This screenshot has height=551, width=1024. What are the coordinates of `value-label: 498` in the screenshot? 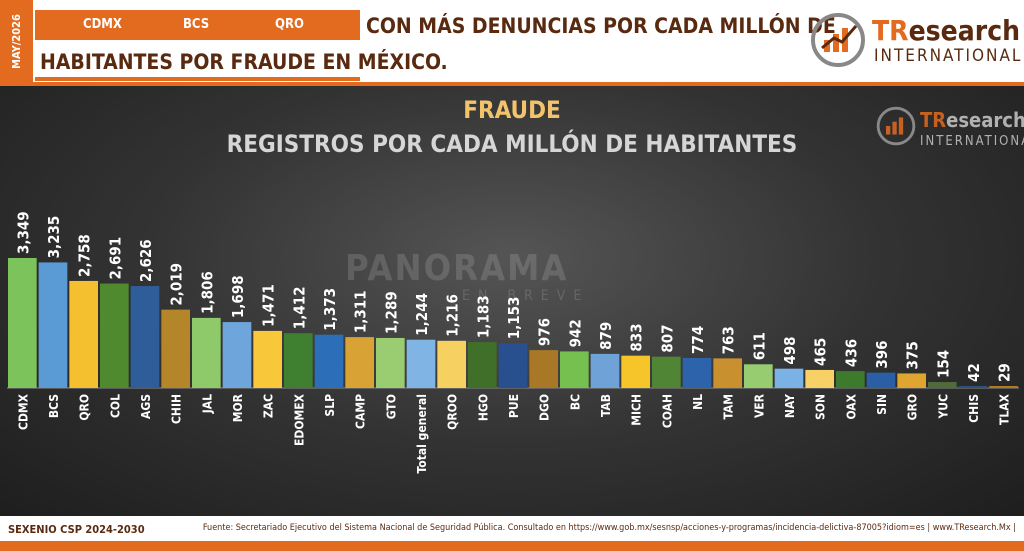 It's located at (790, 350).